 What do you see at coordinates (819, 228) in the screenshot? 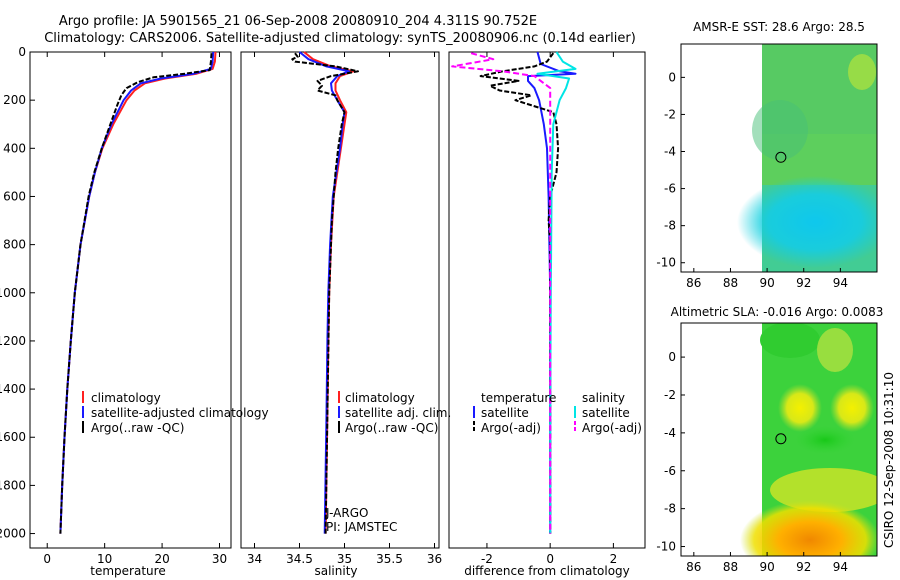
I see `sst-cool-band` at bounding box center [819, 228].